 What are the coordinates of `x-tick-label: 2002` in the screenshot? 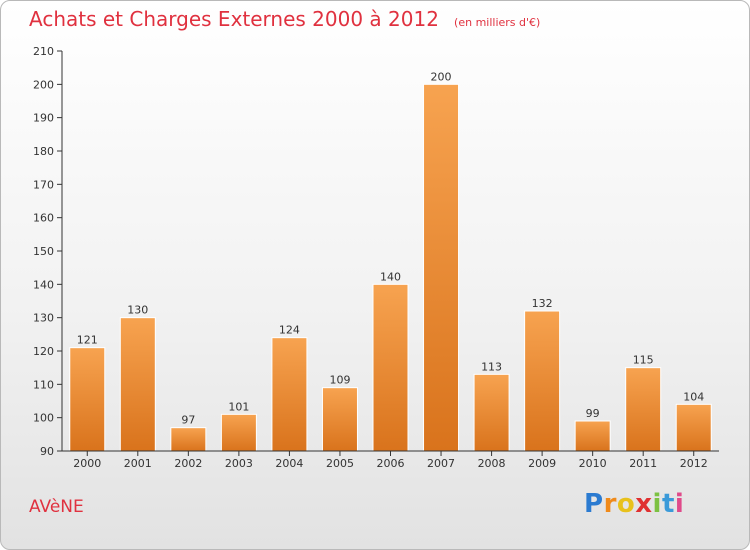 It's located at (188, 463).